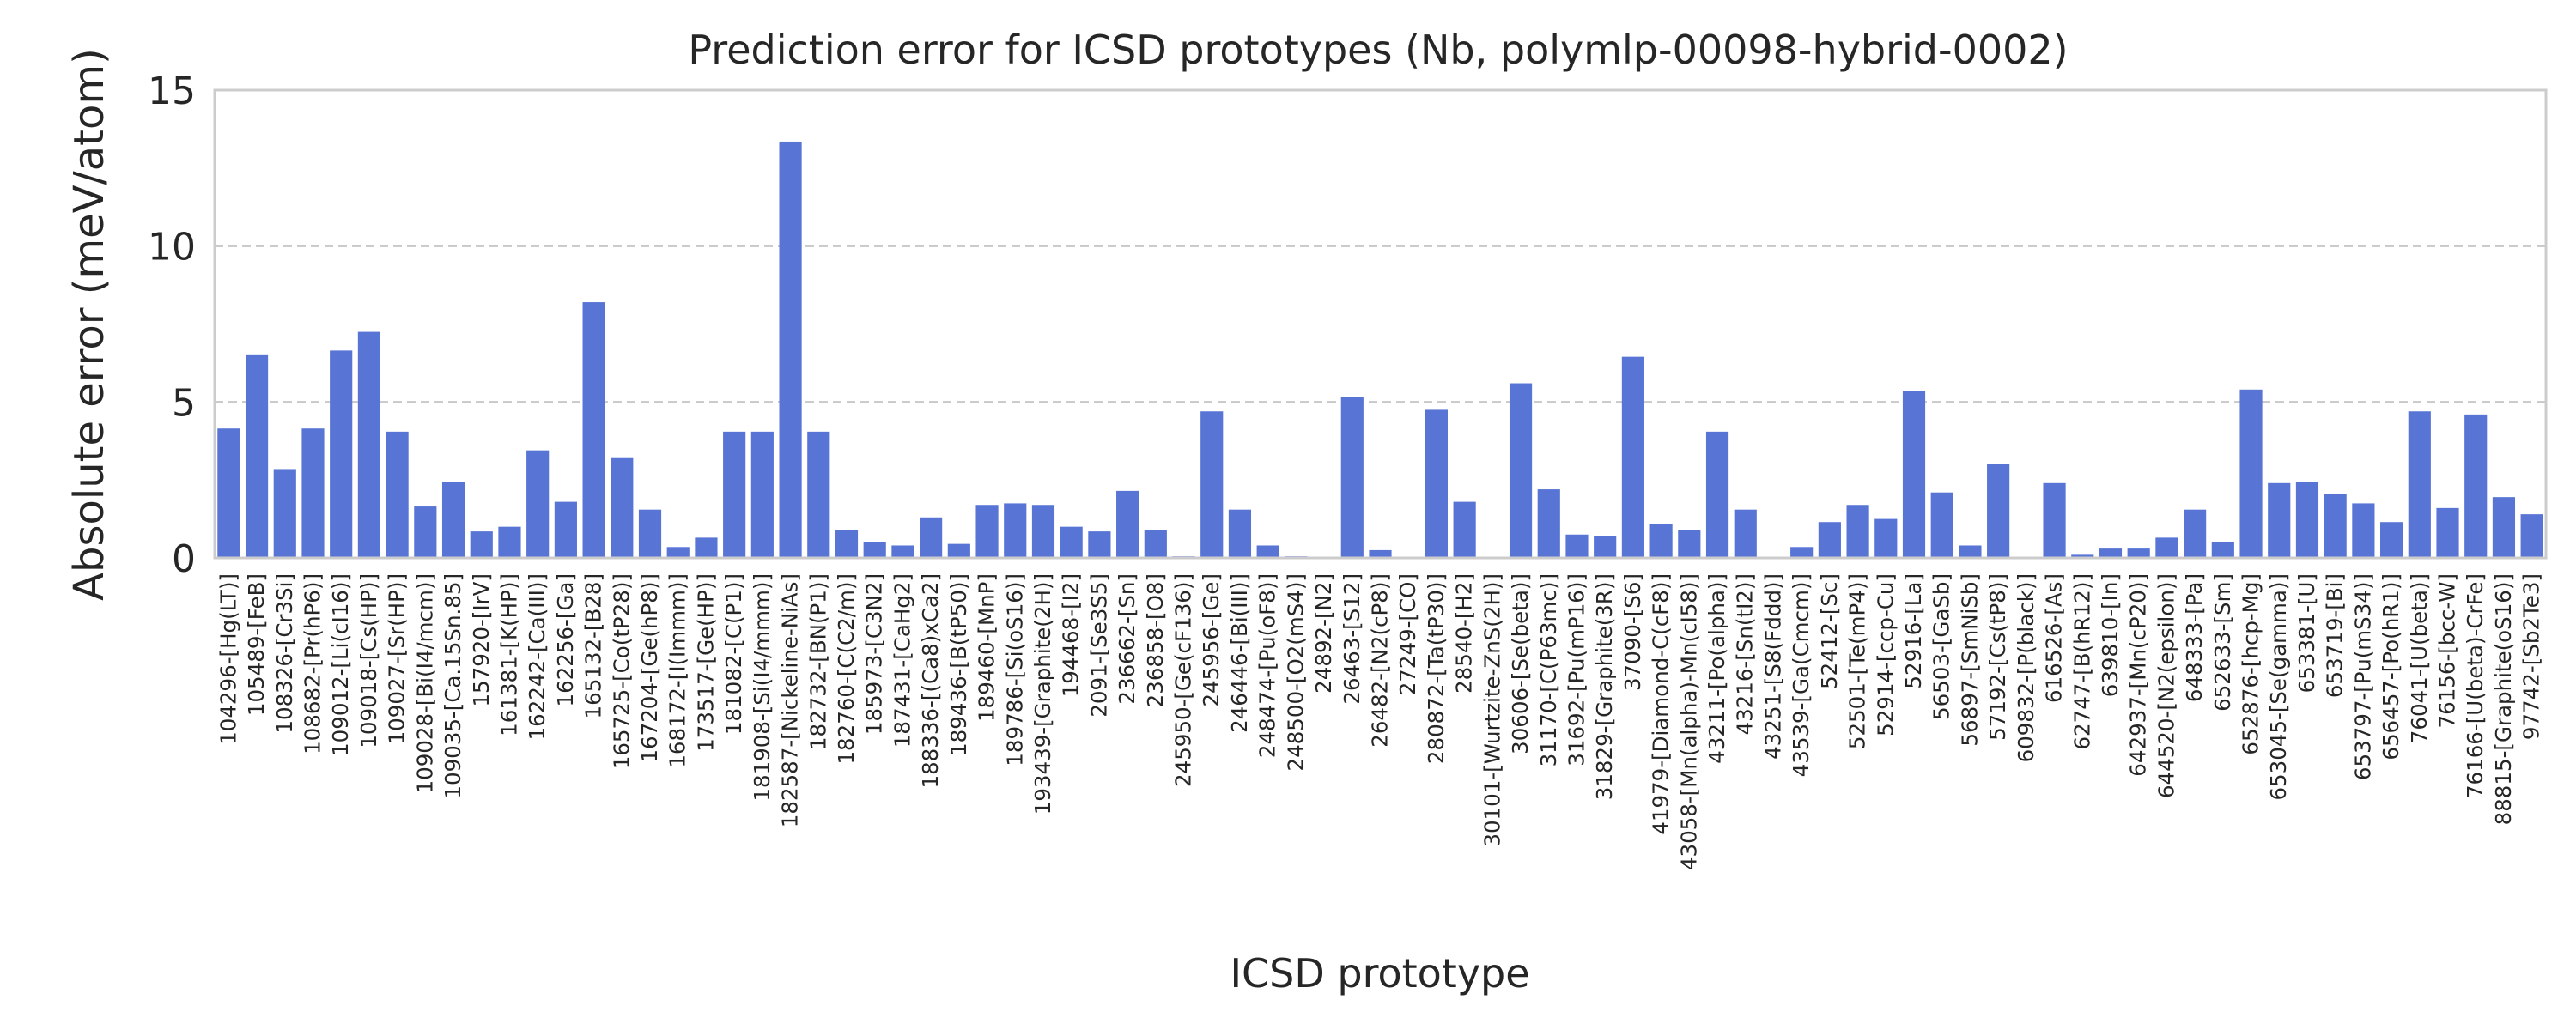 This screenshot has height=1030, width=2576. Describe the element at coordinates (1437, 668) in the screenshot. I see `x-tick-label: 280872-[Ta(tP30)]` at that location.